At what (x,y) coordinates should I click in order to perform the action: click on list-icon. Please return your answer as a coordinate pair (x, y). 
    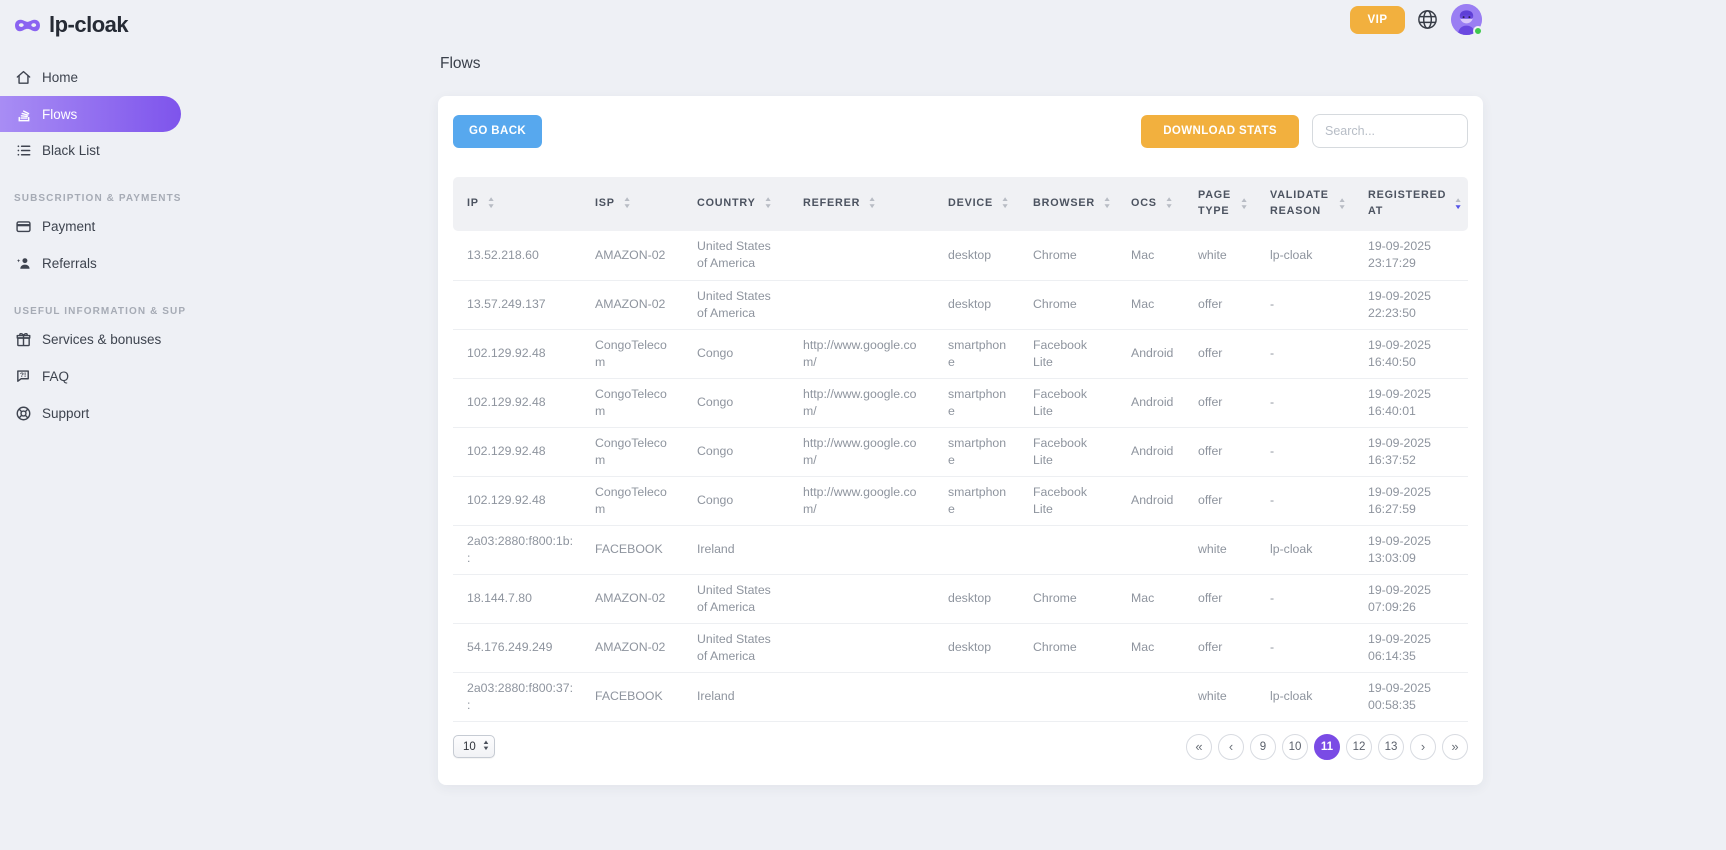
    Looking at the image, I should click on (23, 151).